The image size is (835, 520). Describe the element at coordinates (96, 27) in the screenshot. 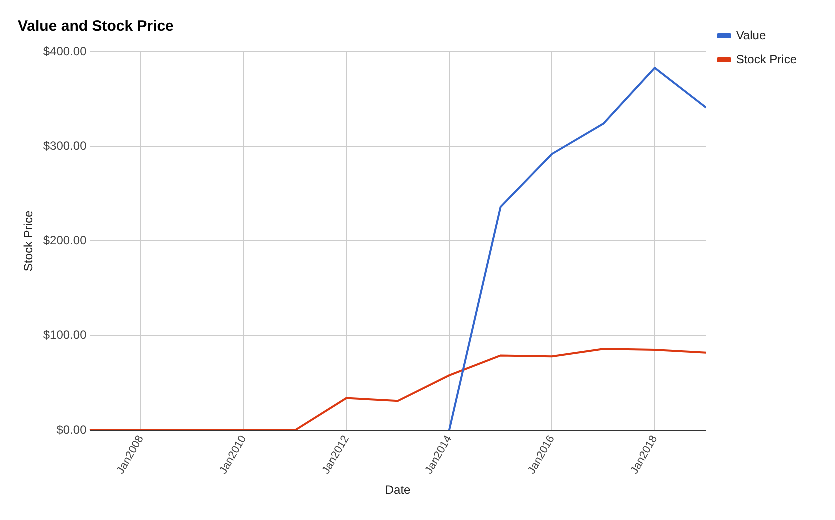

I see `chart-title: Value and Stock Price` at that location.